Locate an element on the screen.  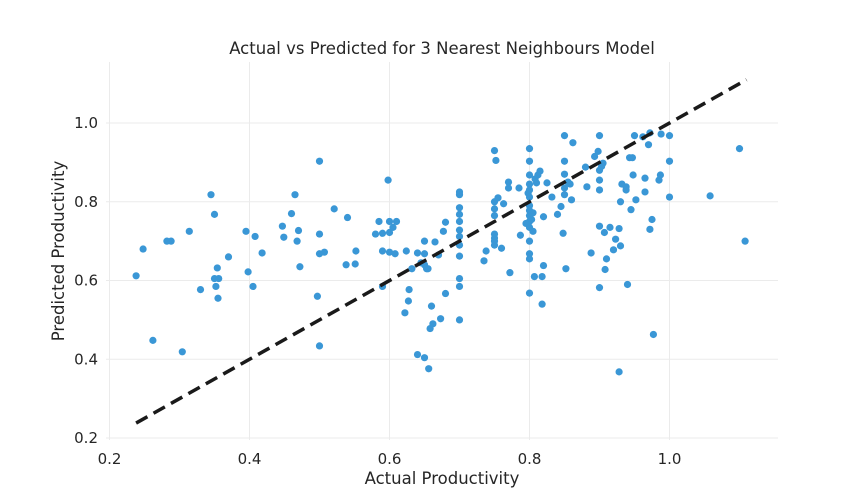
x-tick-label: 0.4 is located at coordinates (250, 459).